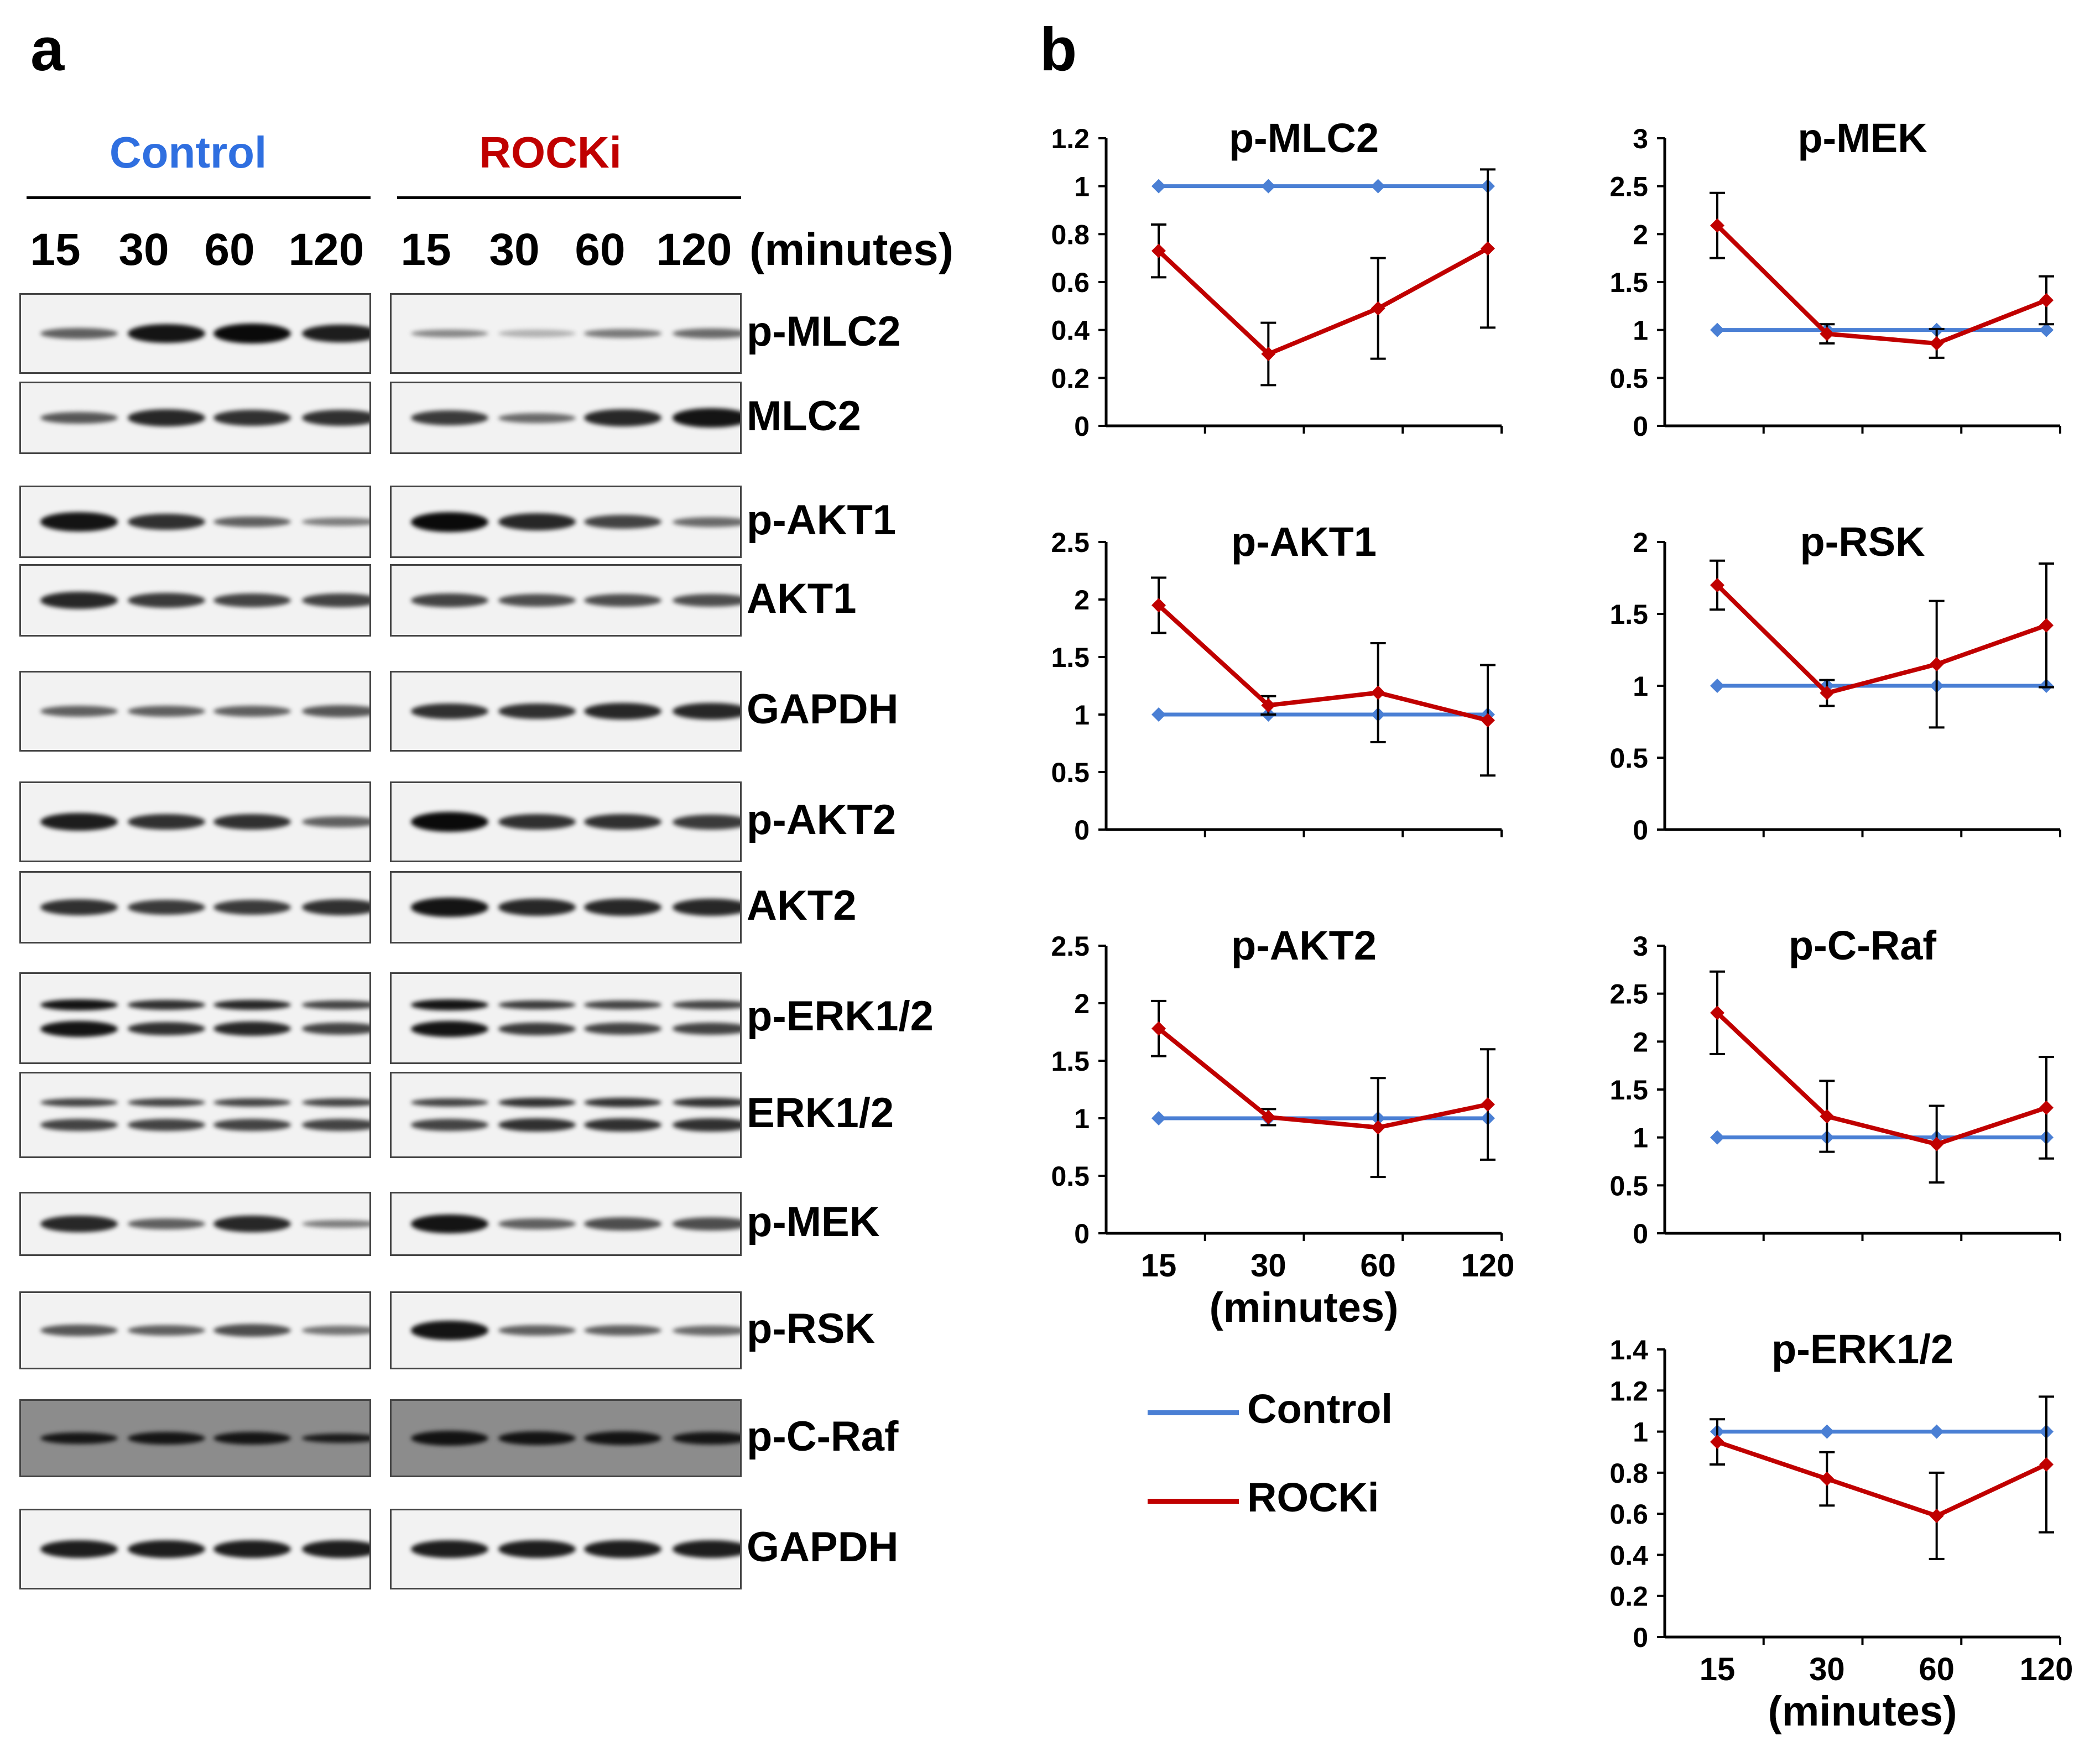 This screenshot has width=2100, height=1741. Describe the element at coordinates (1862, 1349) in the screenshot. I see `chart-title: p-ERK1/2` at that location.